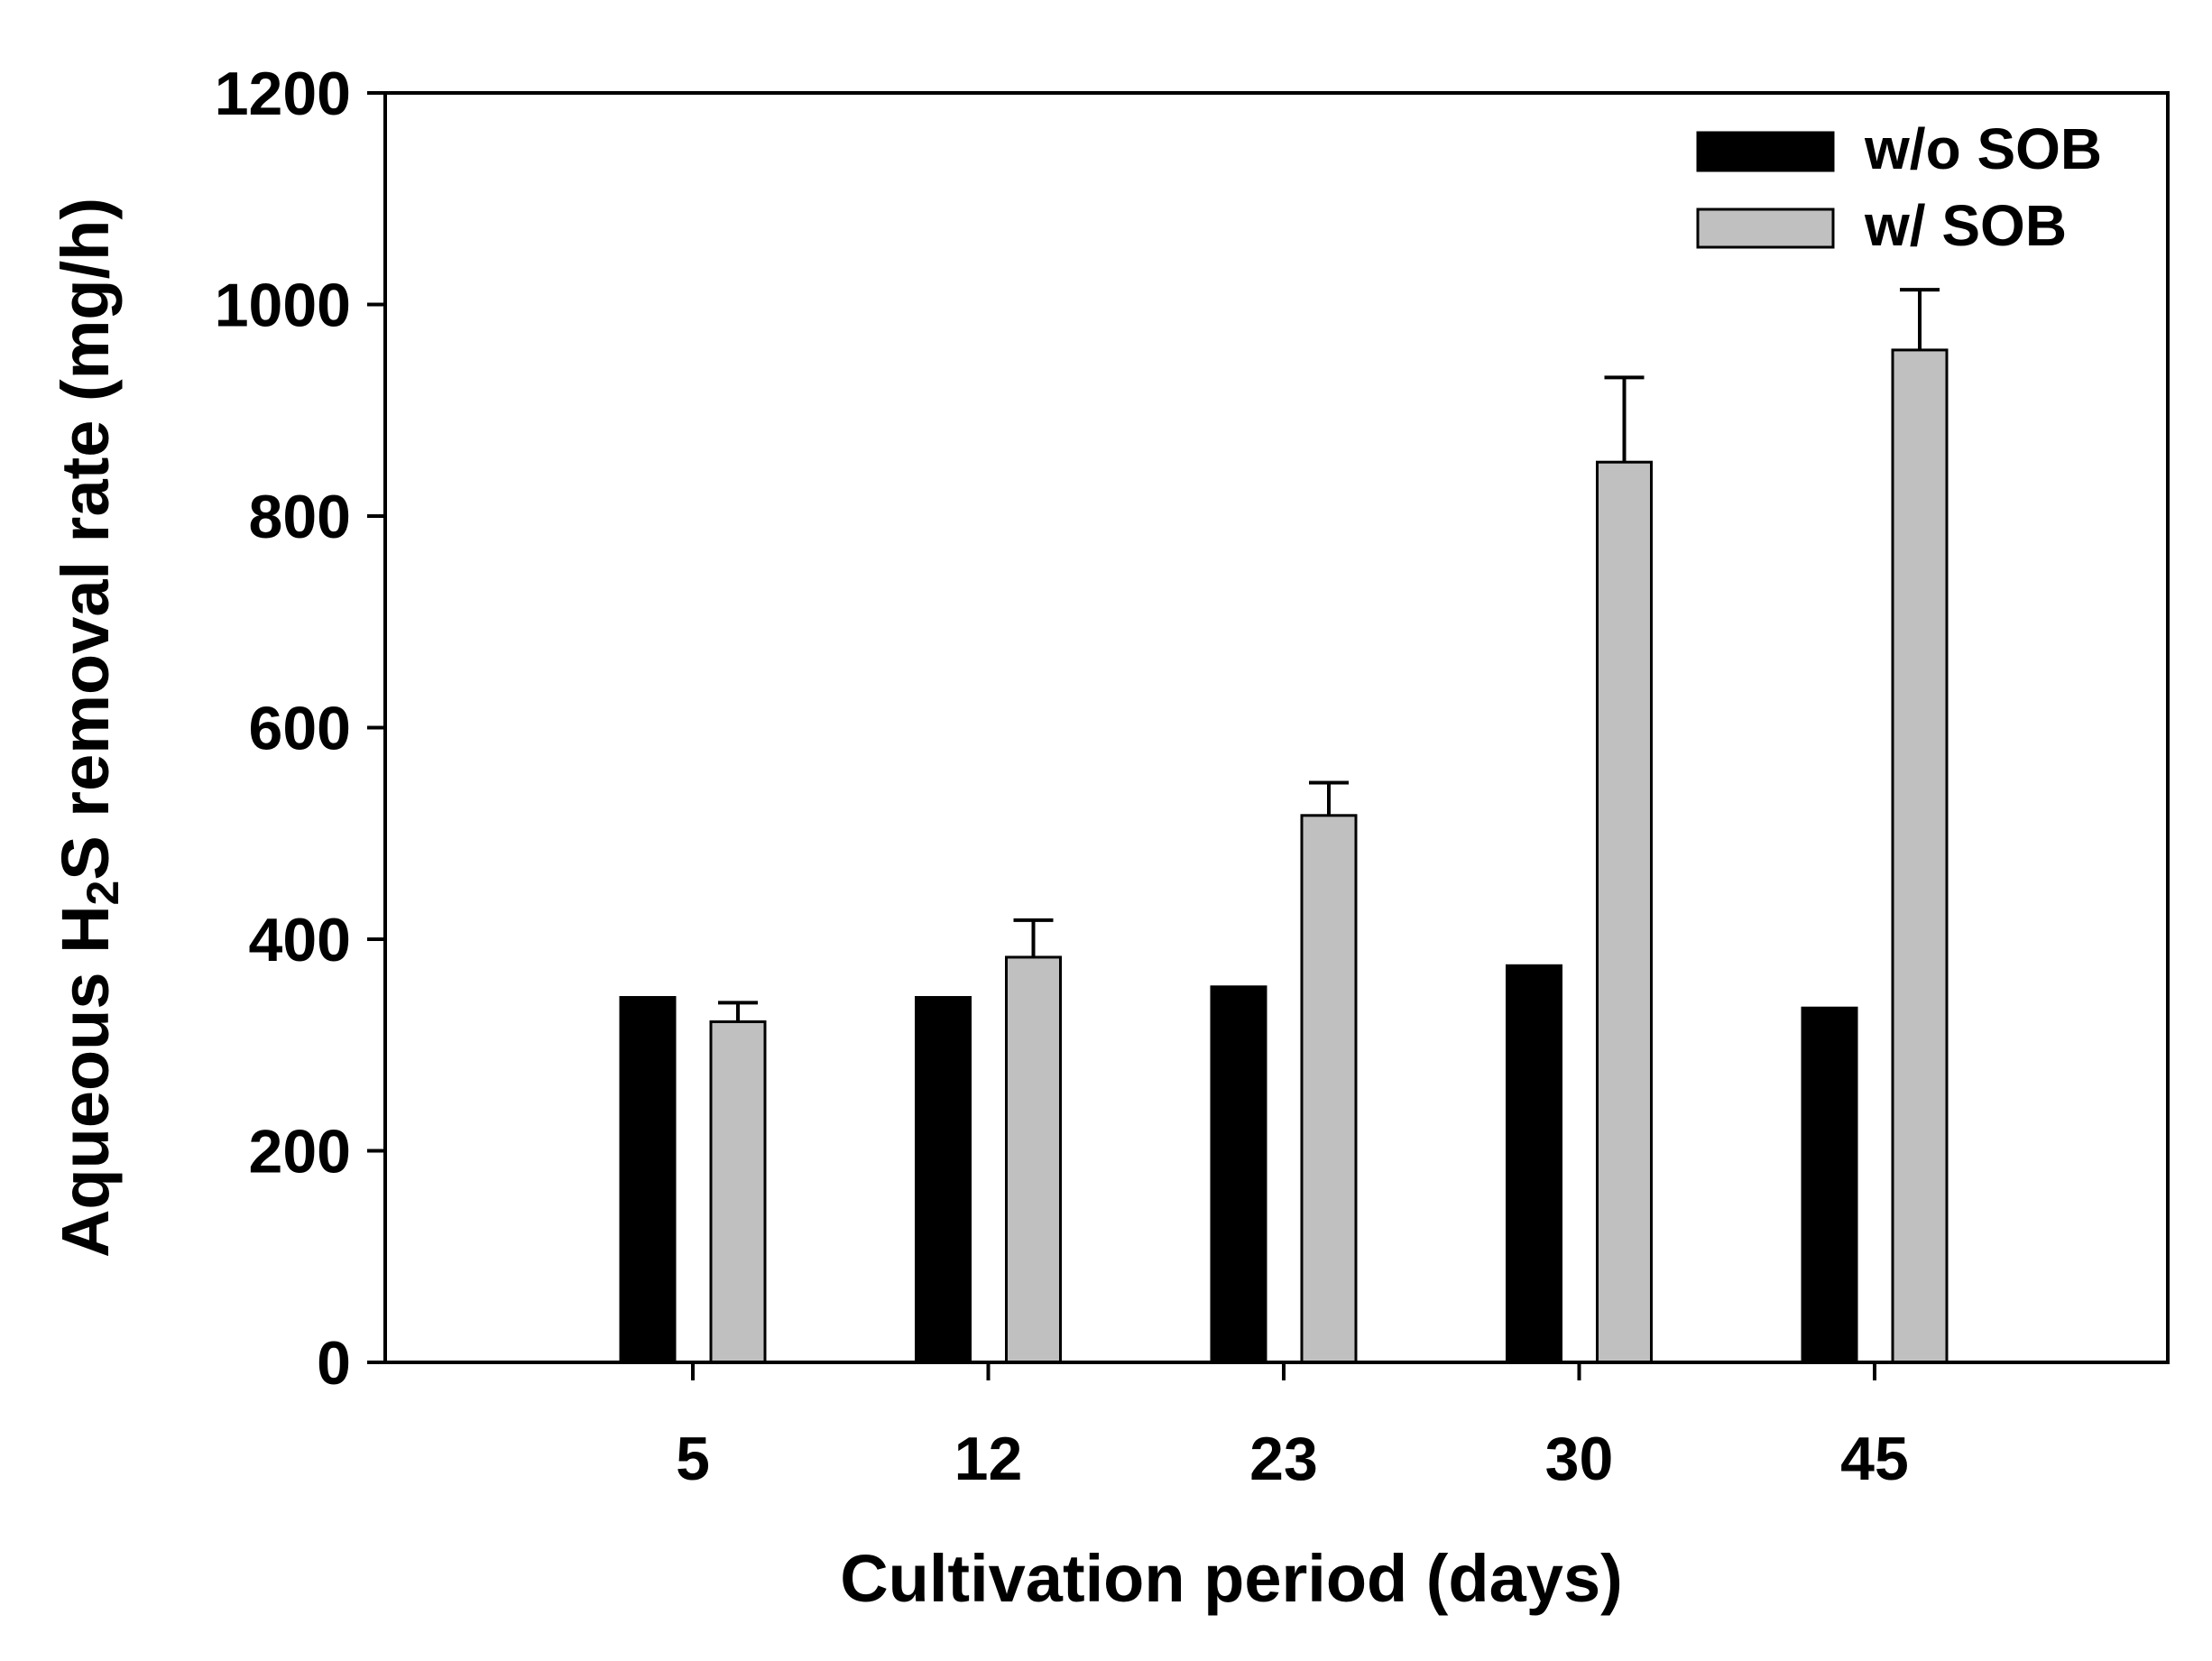 Image resolution: width=2212 pixels, height=1661 pixels. What do you see at coordinates (85, 1081) in the screenshot?
I see `y-axis-title-prefix: Aqueous H` at bounding box center [85, 1081].